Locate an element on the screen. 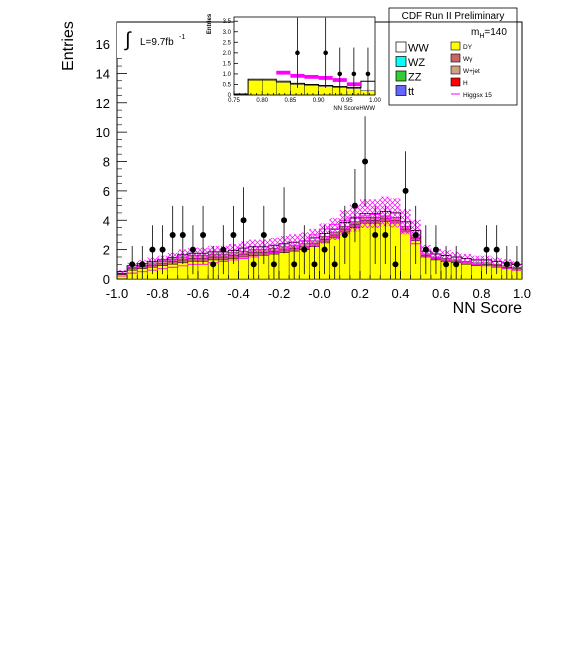 The image size is (567, 667). legend-label-w: Wγ is located at coordinates (468, 59).